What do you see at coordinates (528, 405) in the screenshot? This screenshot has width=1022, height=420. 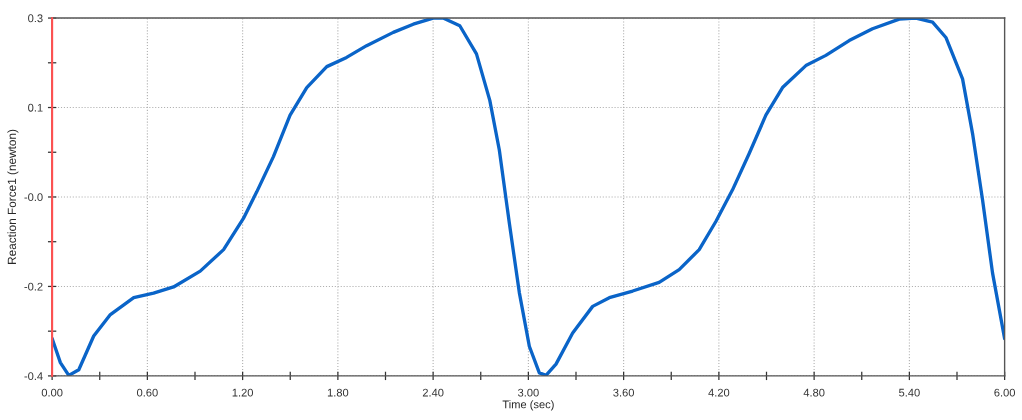 I see `x-axis-title: Time (sec)` at bounding box center [528, 405].